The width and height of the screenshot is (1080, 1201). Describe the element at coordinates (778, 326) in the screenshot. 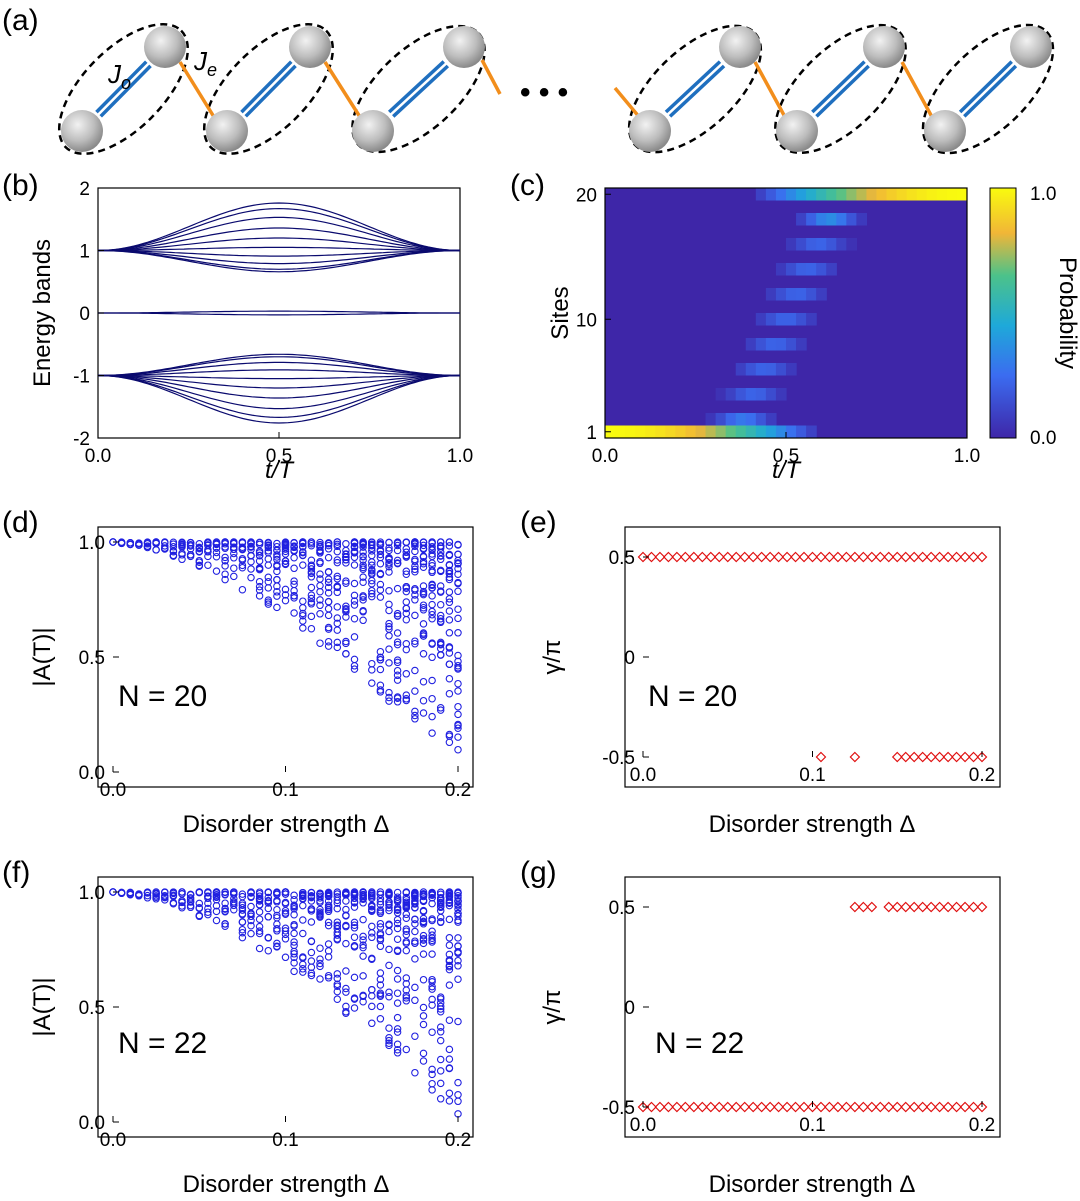

I see `axis-ticks-c: 0.0 0.5 1.0 1 10 20` at that location.